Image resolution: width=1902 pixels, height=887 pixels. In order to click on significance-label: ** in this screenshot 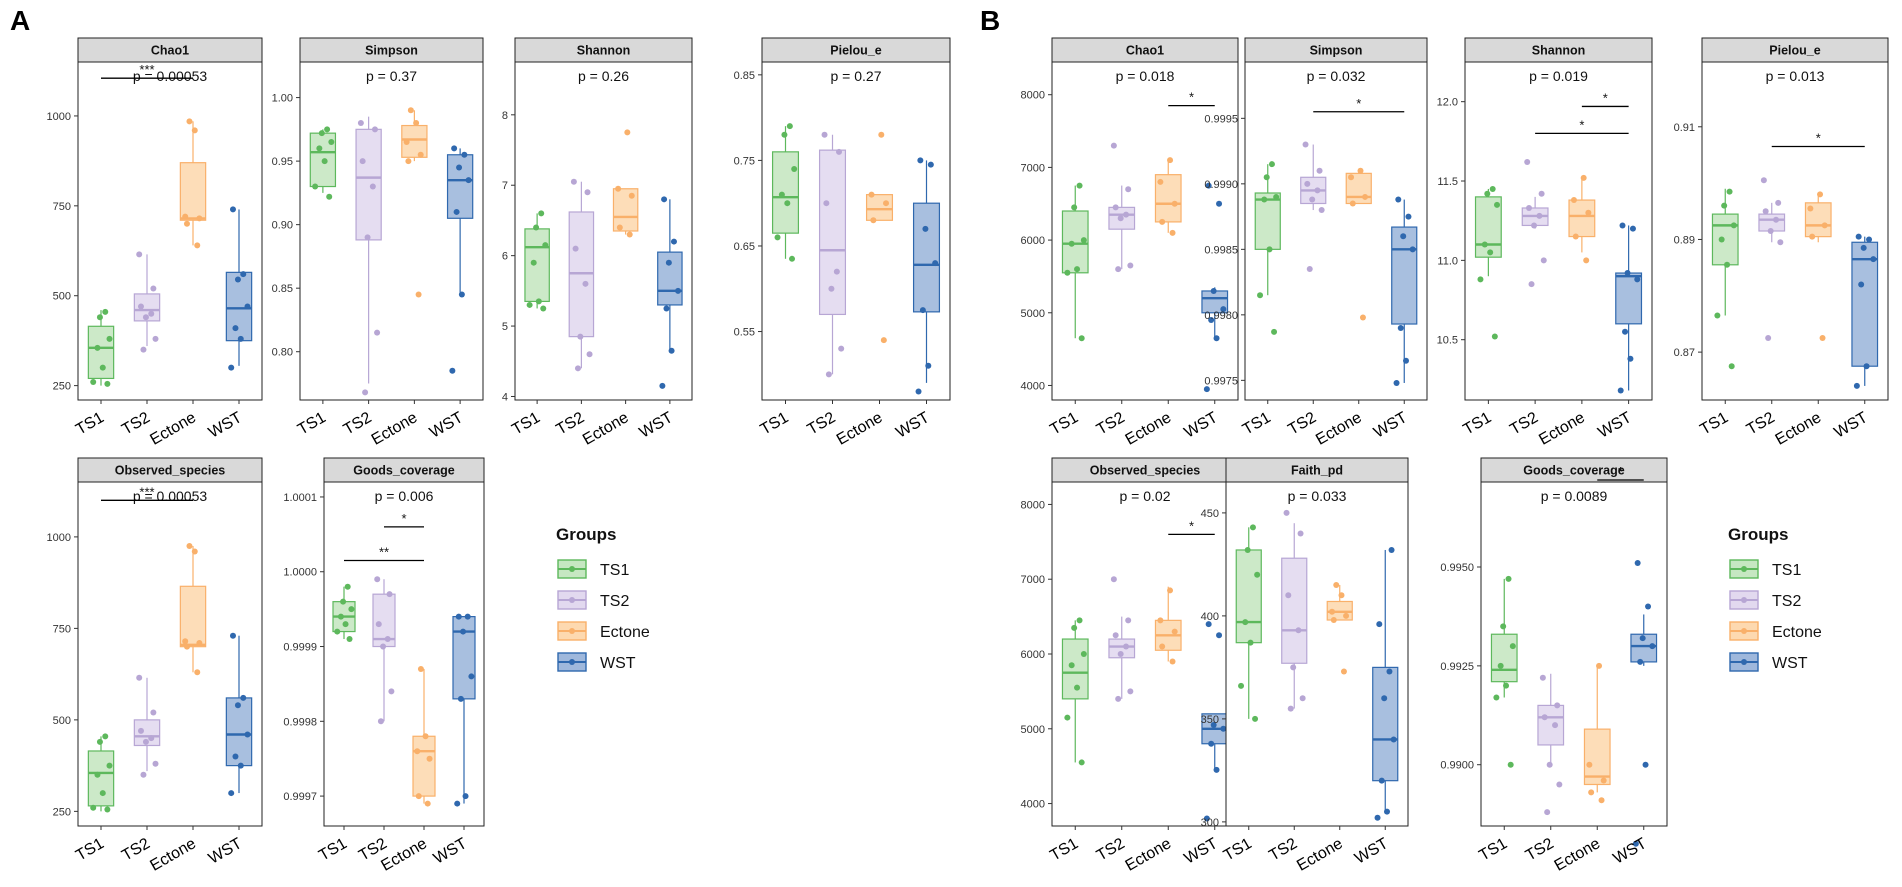, I will do `click(384, 552)`.